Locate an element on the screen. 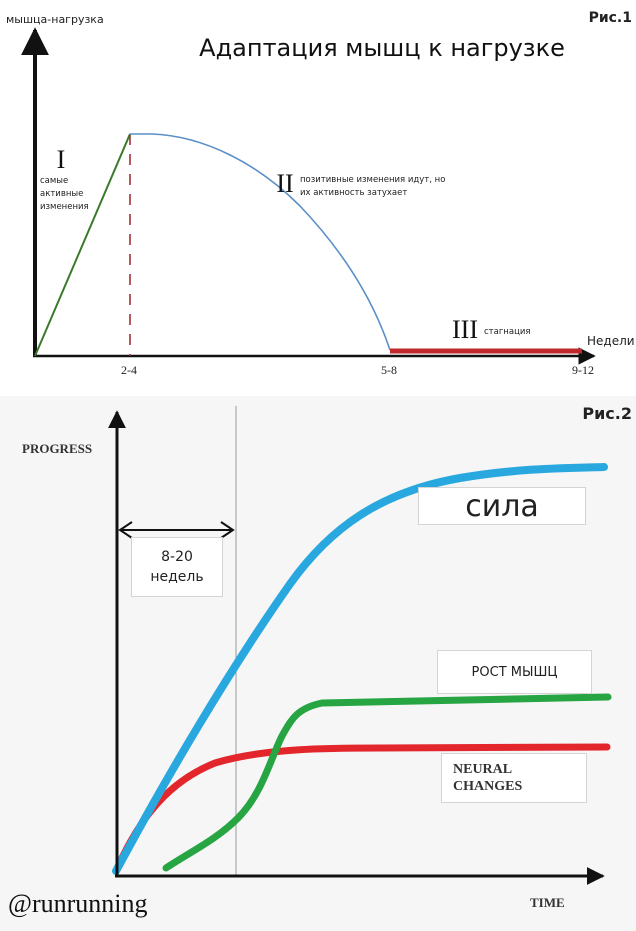 This screenshot has width=636, height=931. interval-label-box: 8-20 недель is located at coordinates (177, 567).